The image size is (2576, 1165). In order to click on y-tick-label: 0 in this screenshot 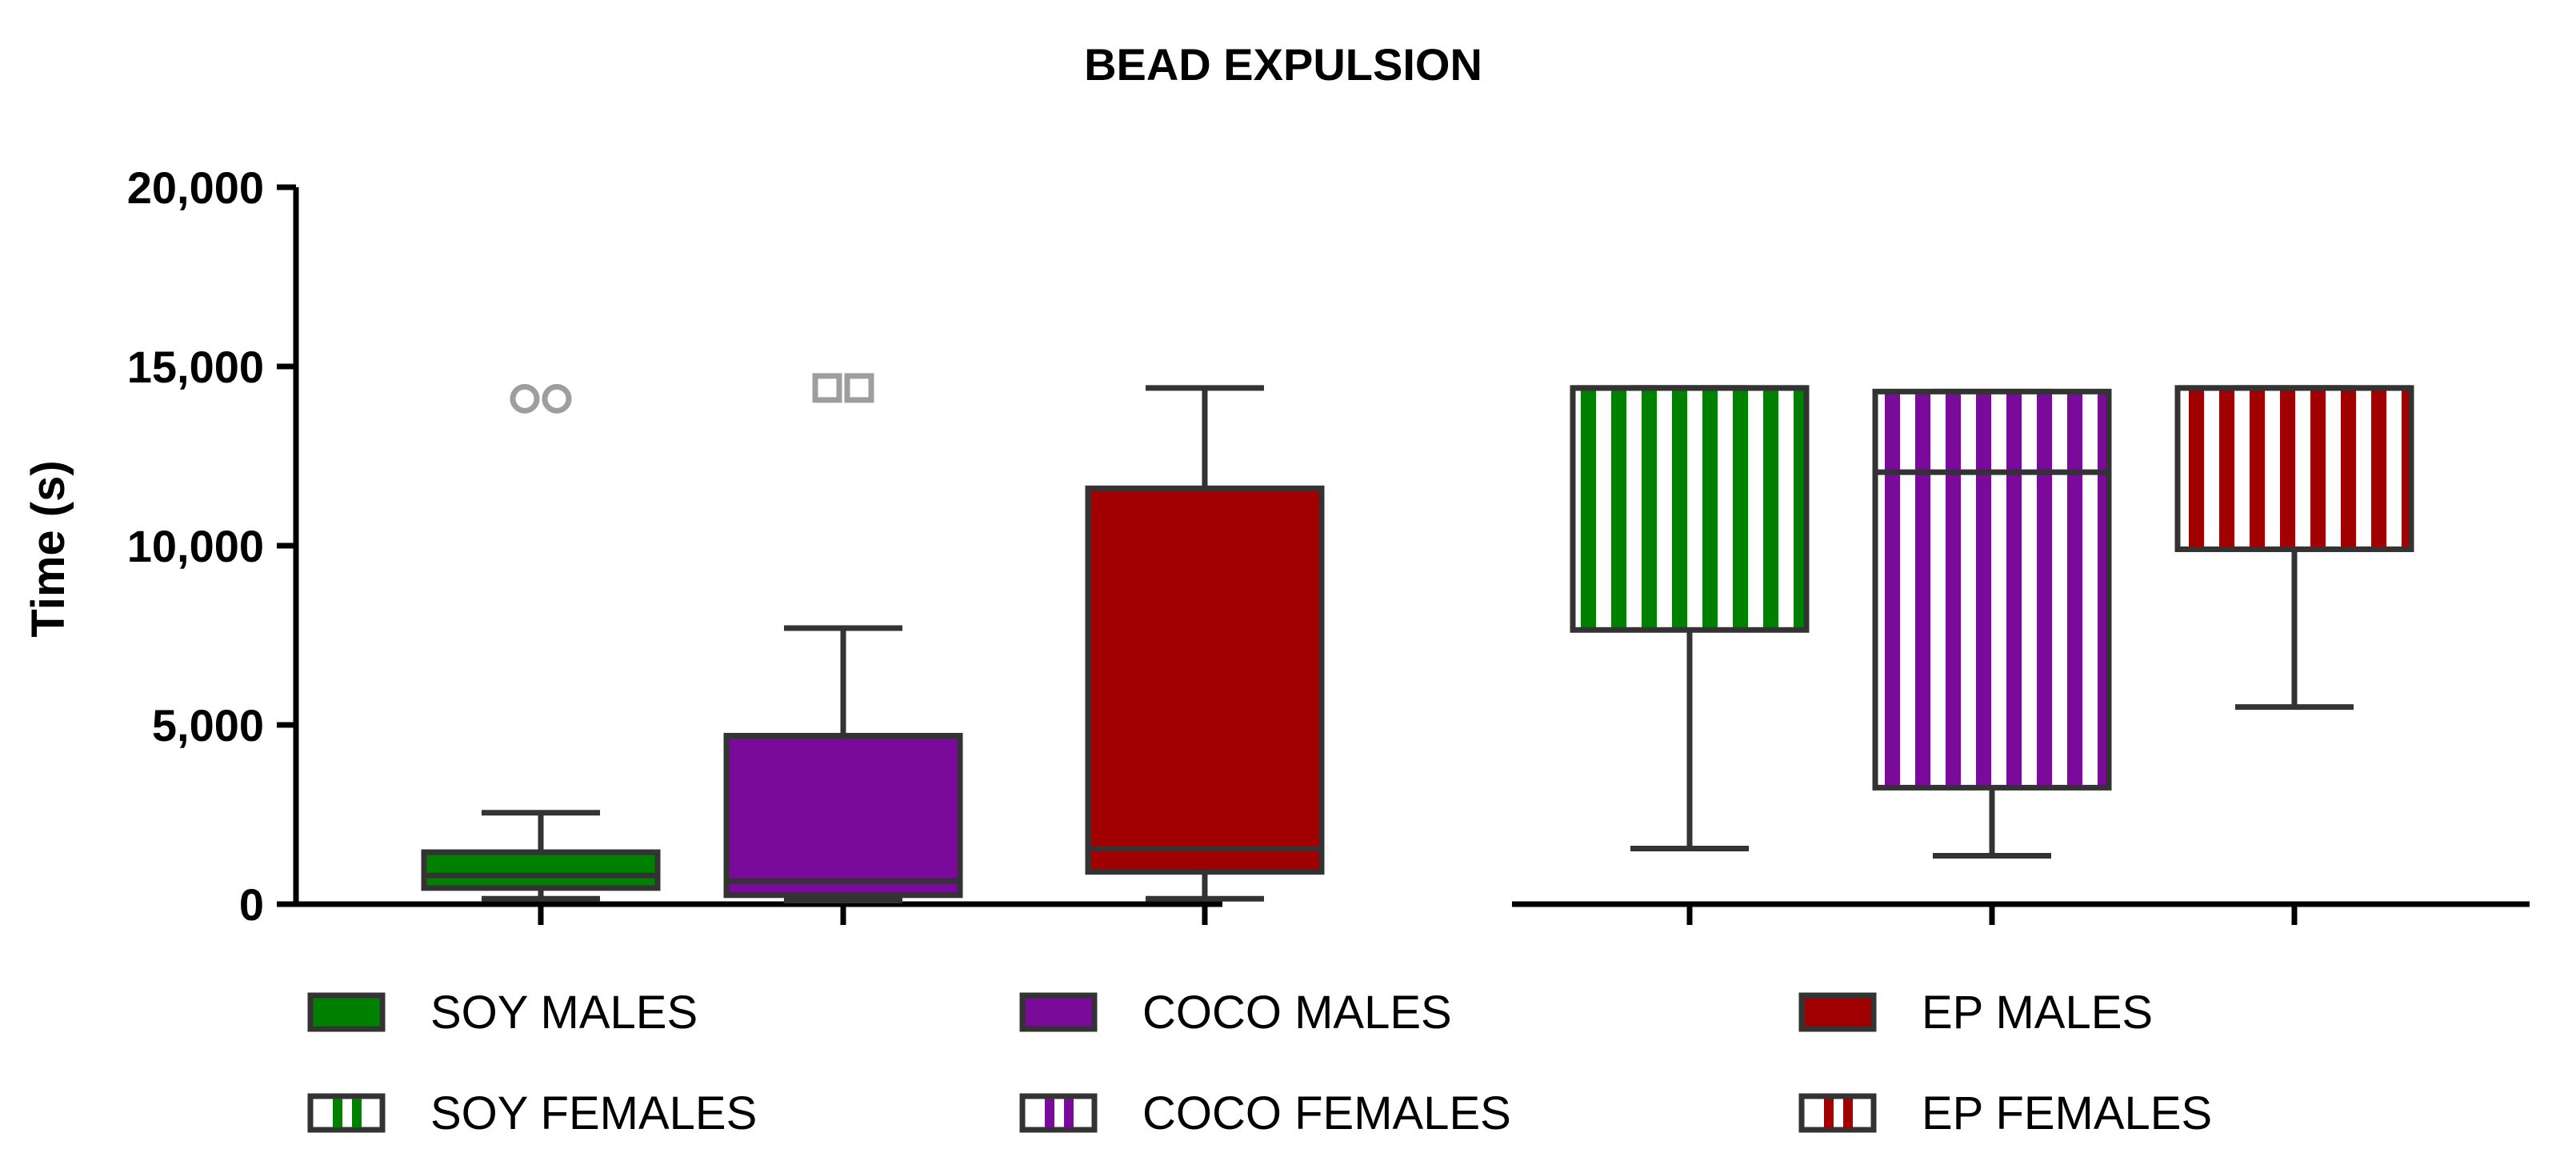, I will do `click(251, 904)`.